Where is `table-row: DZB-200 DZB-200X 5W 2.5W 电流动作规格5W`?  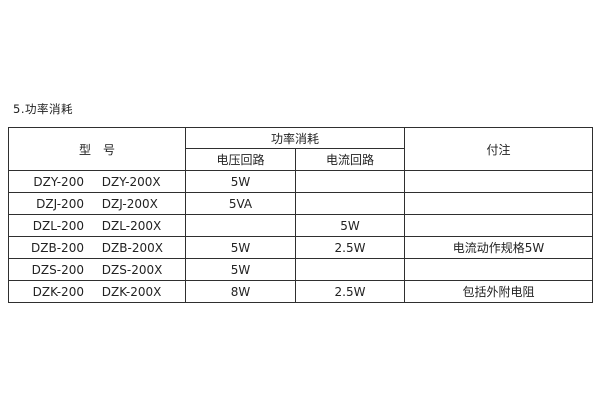
table-row: DZB-200 DZB-200X 5W 2.5W 电流动作规格5W is located at coordinates (301, 247).